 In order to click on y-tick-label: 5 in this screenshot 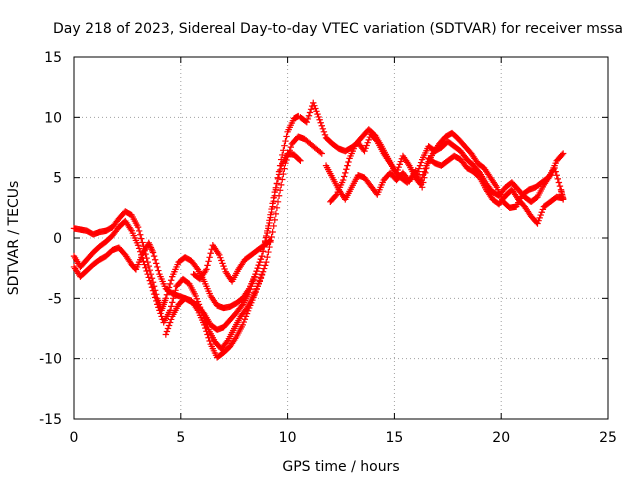, I will do `click(57, 179)`.